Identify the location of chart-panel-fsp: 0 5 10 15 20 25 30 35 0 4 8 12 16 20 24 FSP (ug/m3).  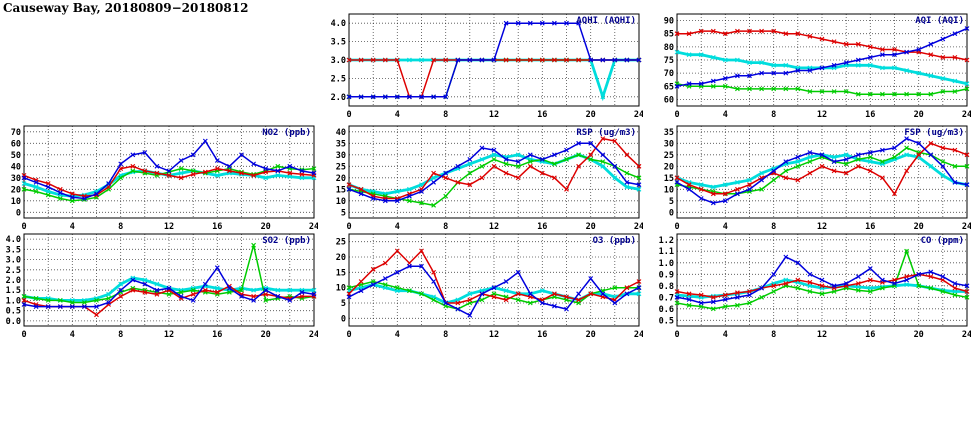
(812, 179).